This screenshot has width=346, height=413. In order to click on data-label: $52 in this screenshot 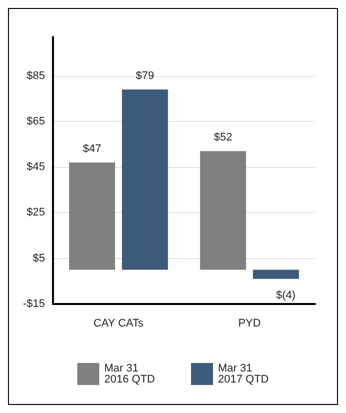, I will do `click(223, 138)`.